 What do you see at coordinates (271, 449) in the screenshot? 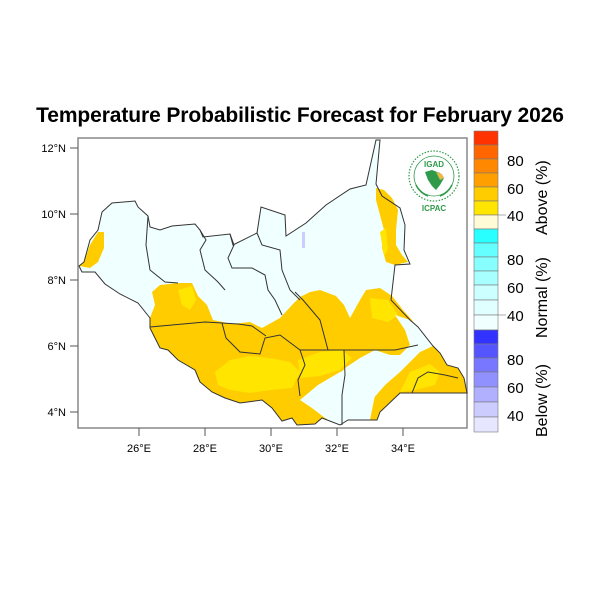
I see `x-tick-30e: 30°E` at bounding box center [271, 449].